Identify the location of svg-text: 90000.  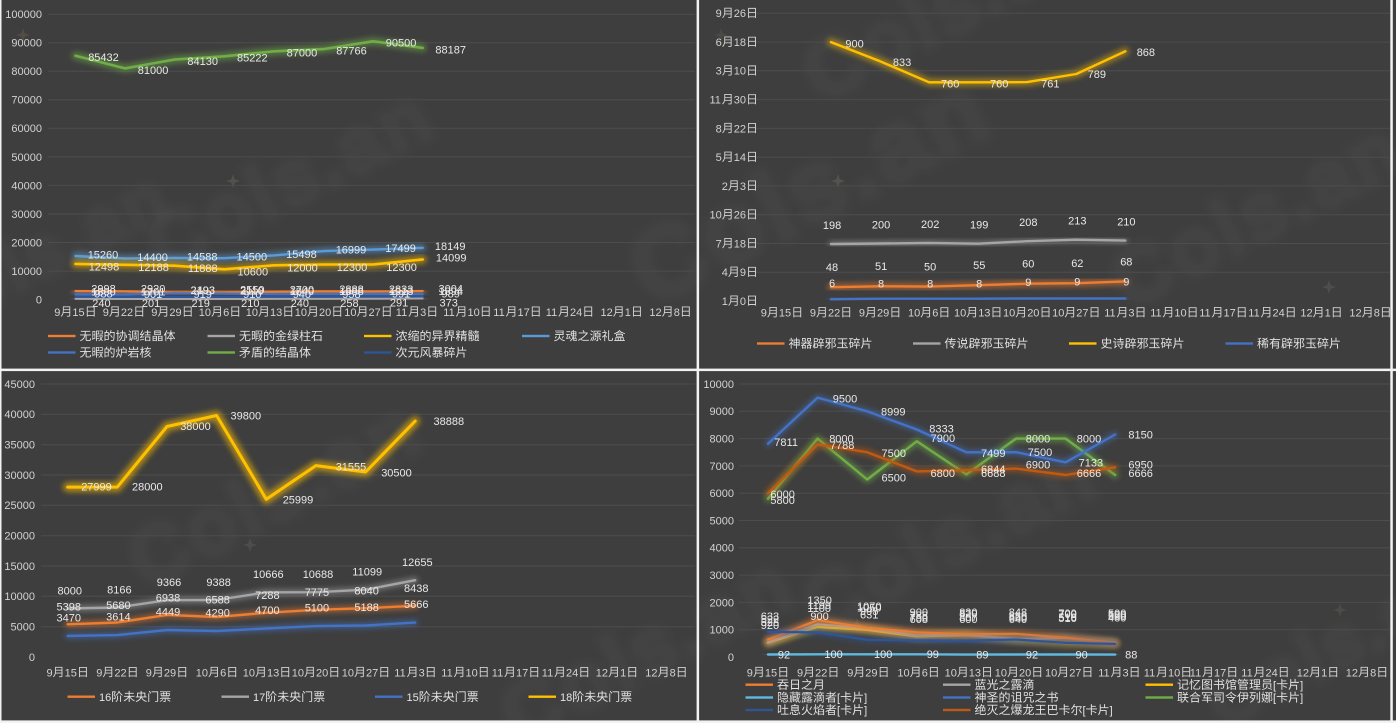
(26, 44).